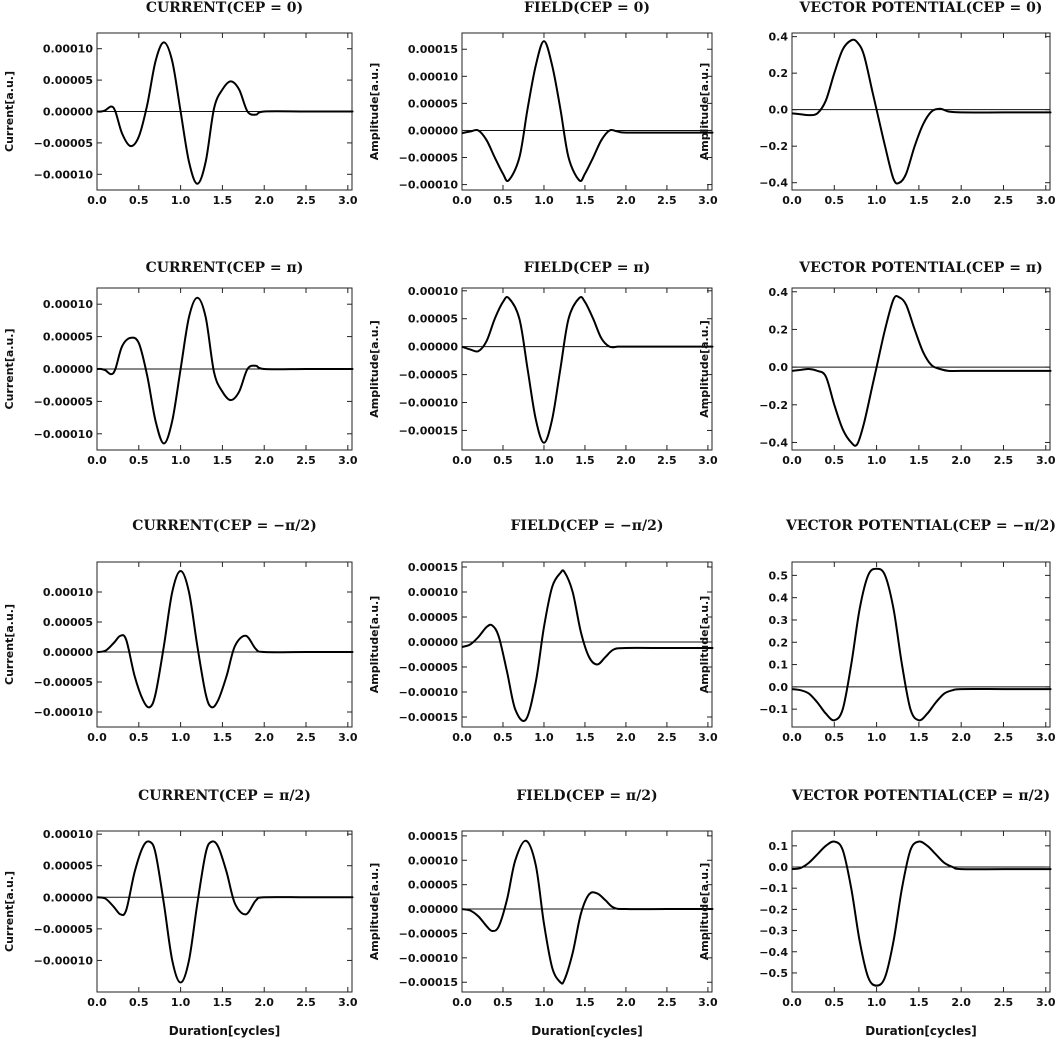 The height and width of the screenshot is (1049, 1059). What do you see at coordinates (779, 329) in the screenshot?
I see `y-tick-label: 0.2` at bounding box center [779, 329].